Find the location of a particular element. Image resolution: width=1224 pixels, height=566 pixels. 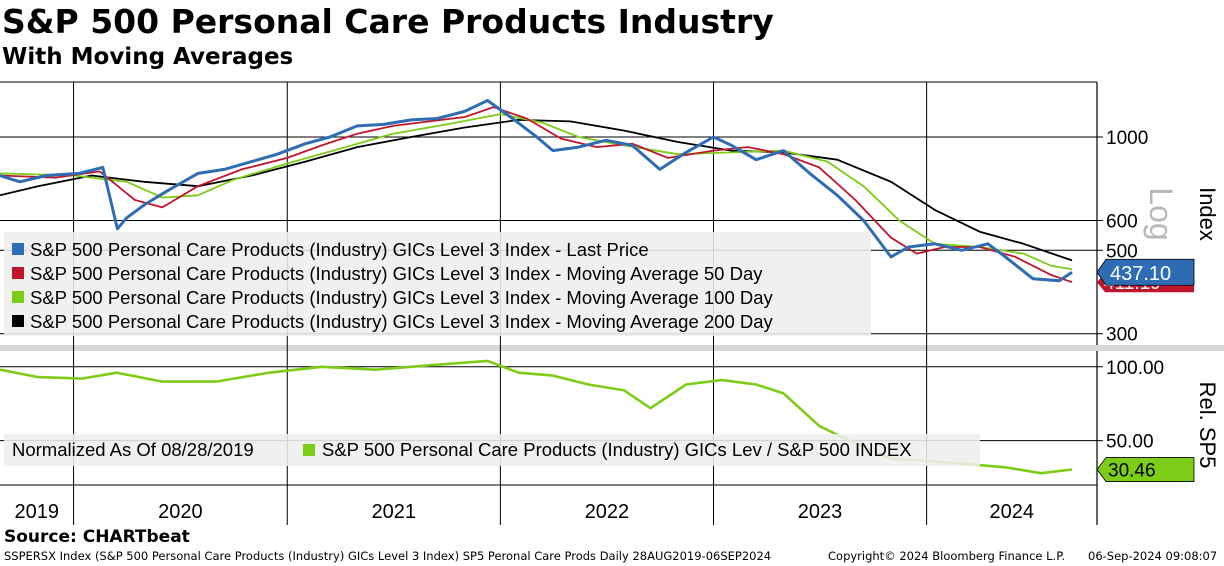

legend-swatch-ma100 is located at coordinates (18, 297).